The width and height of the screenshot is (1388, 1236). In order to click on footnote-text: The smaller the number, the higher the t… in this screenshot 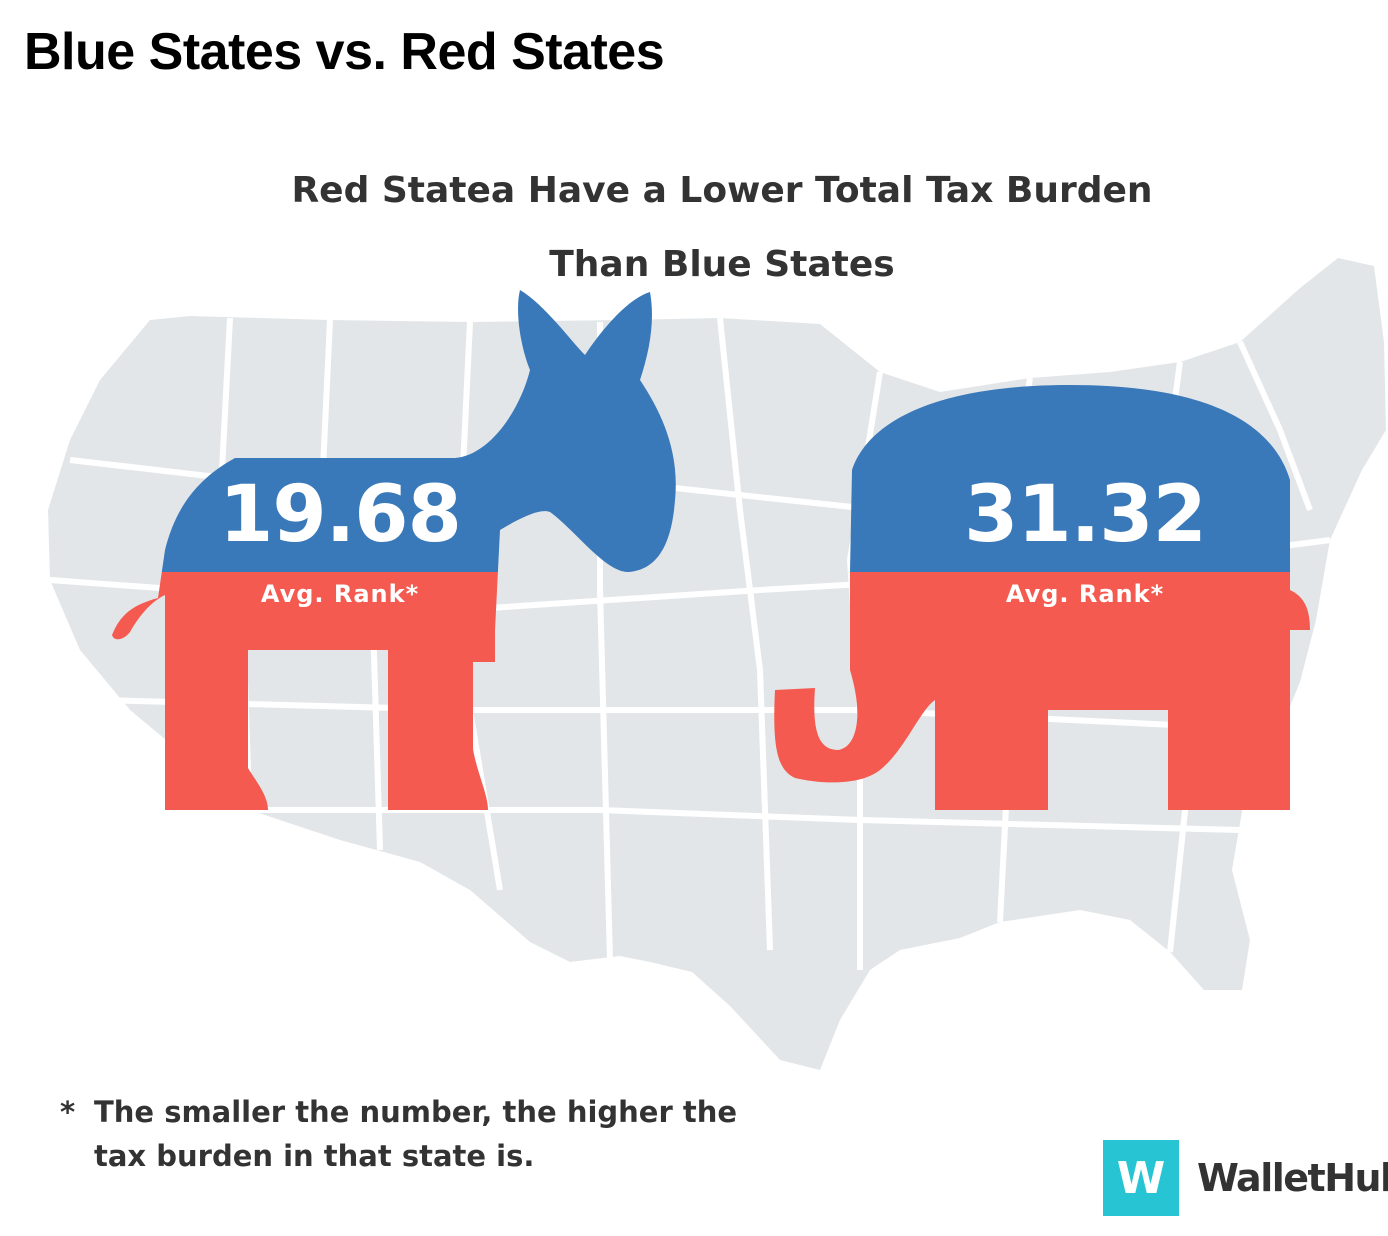, I will do `click(416, 1134)`.